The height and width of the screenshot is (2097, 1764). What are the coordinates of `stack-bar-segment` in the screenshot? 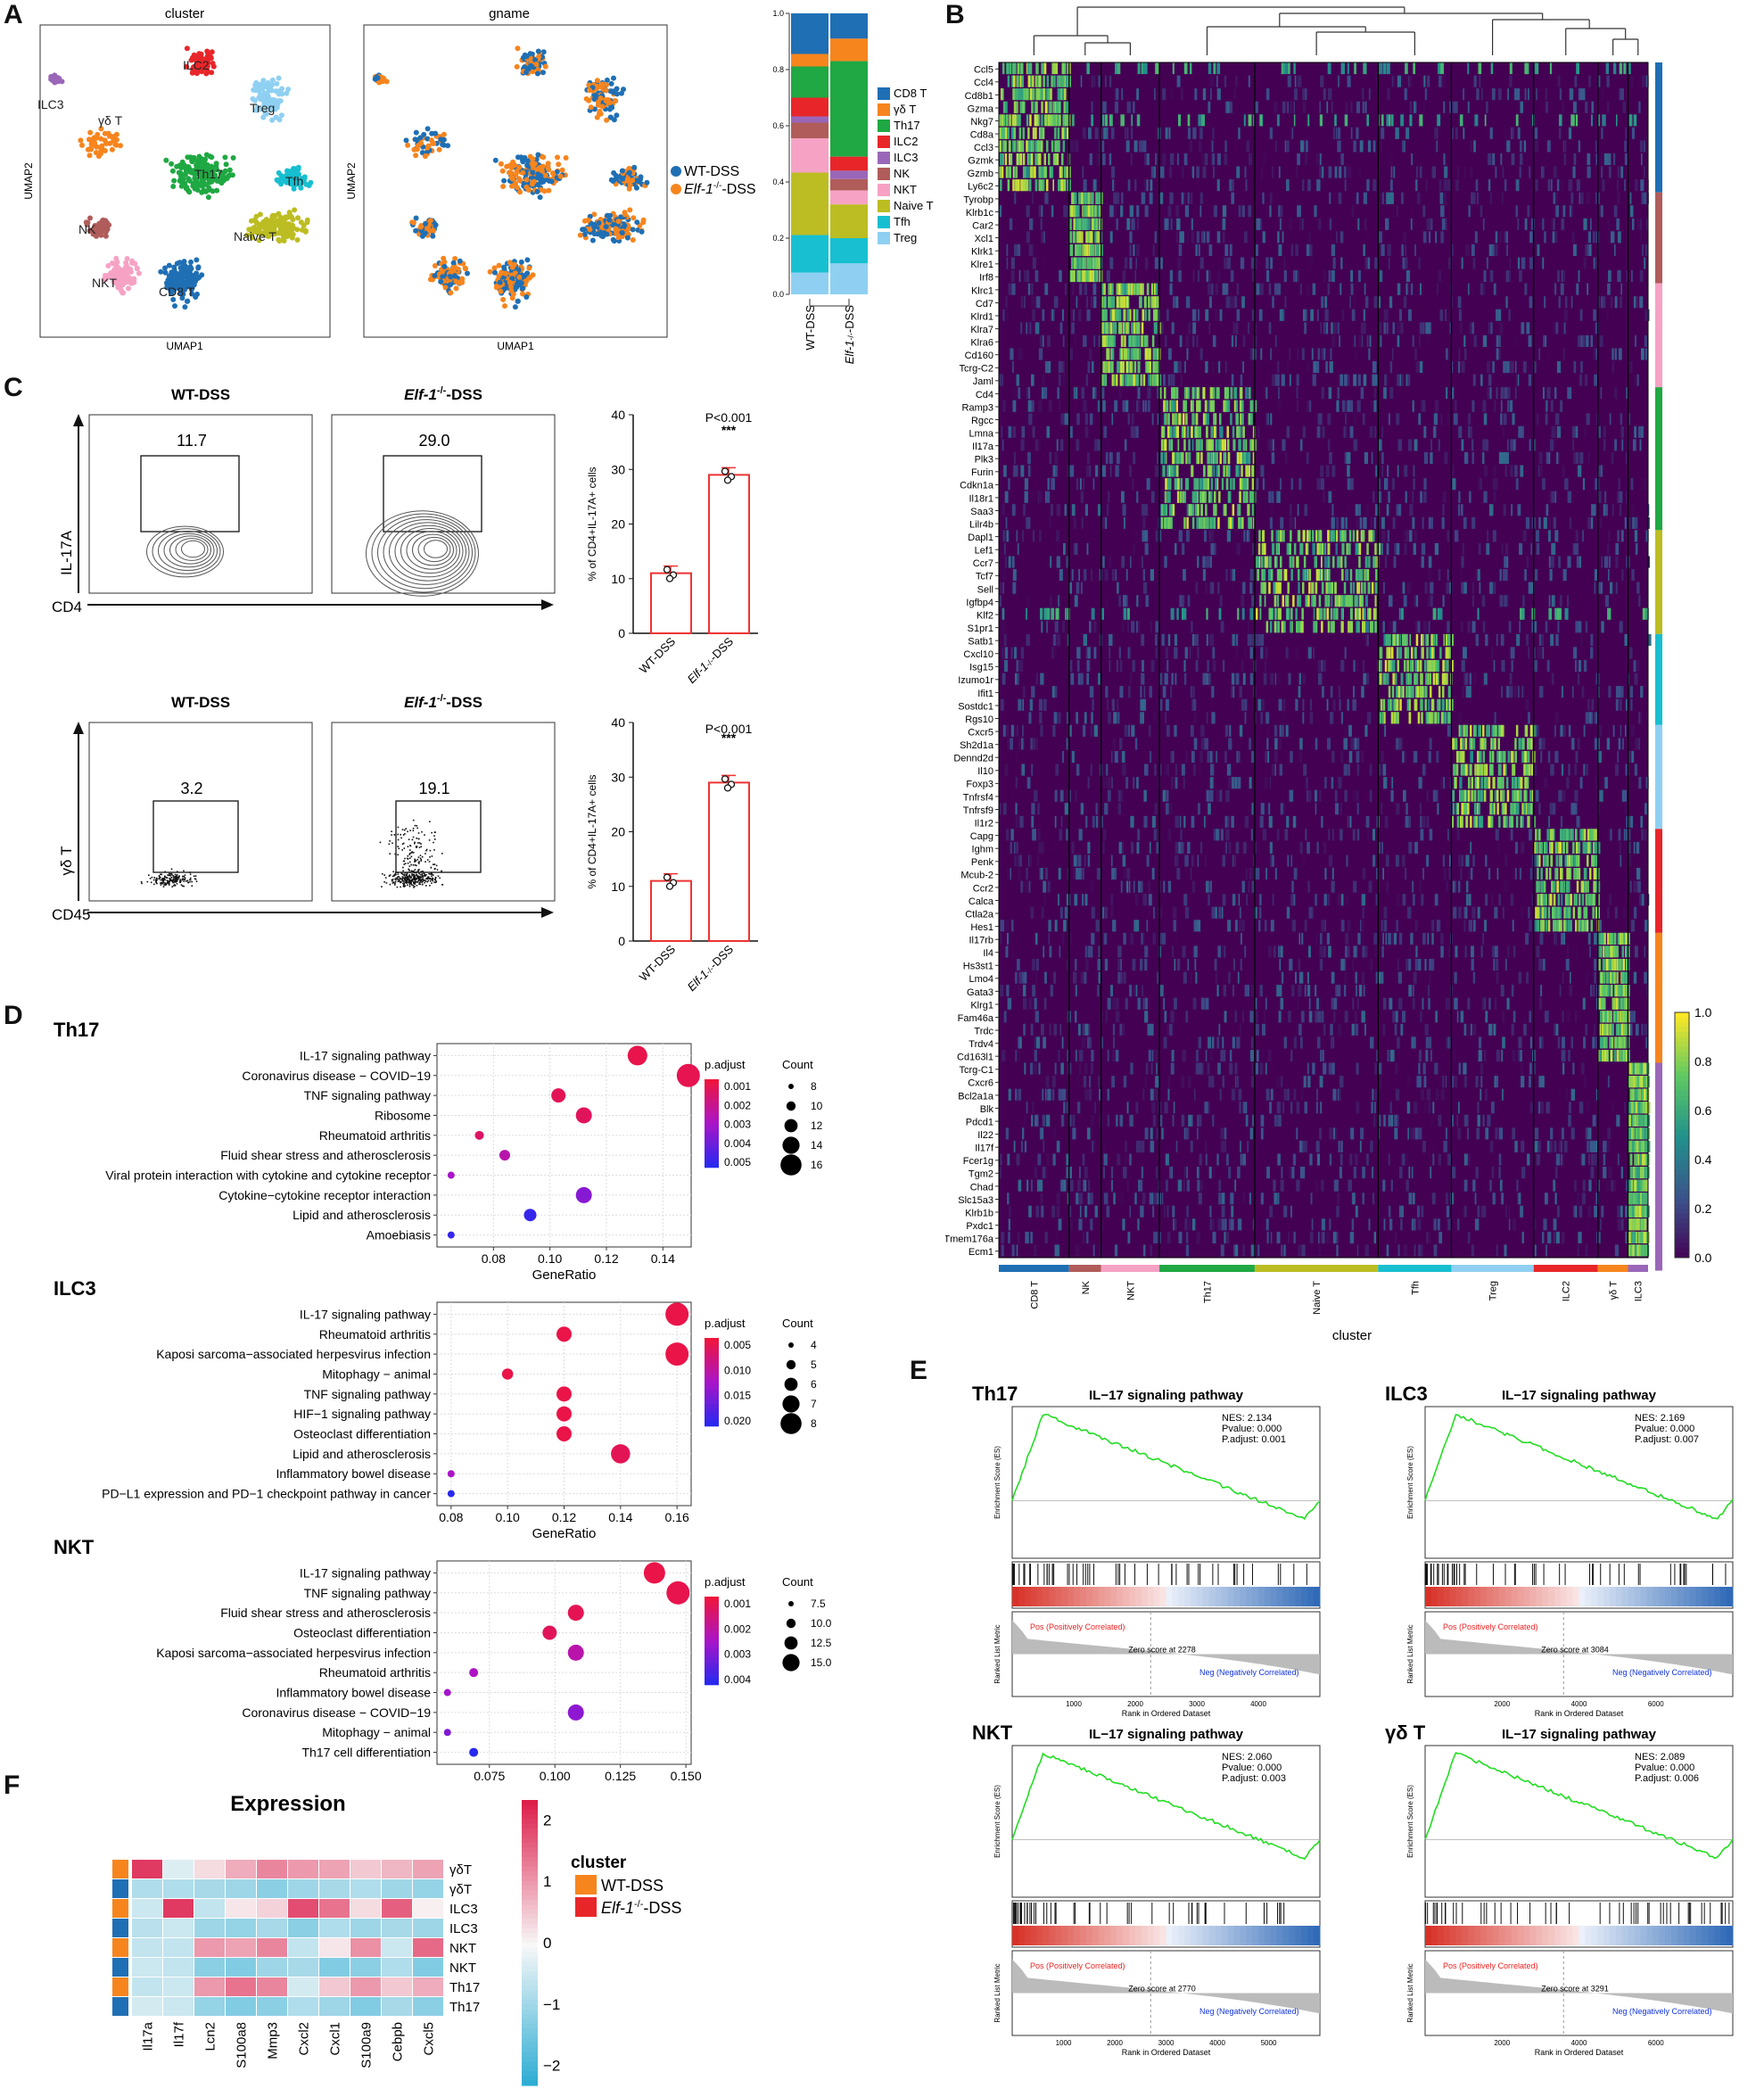 It's located at (810, 119).